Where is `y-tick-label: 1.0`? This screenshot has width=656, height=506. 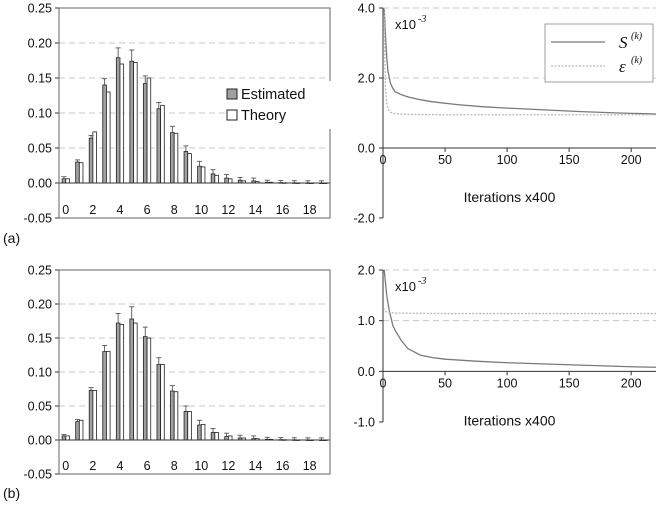 y-tick-label: 1.0 is located at coordinates (366, 321).